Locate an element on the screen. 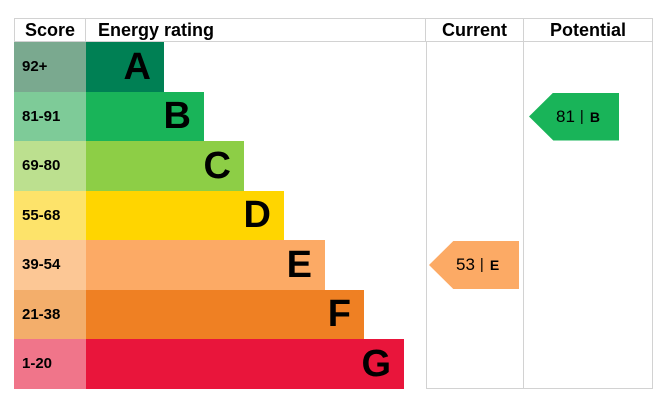  energy-band-bar: F is located at coordinates (225, 314).